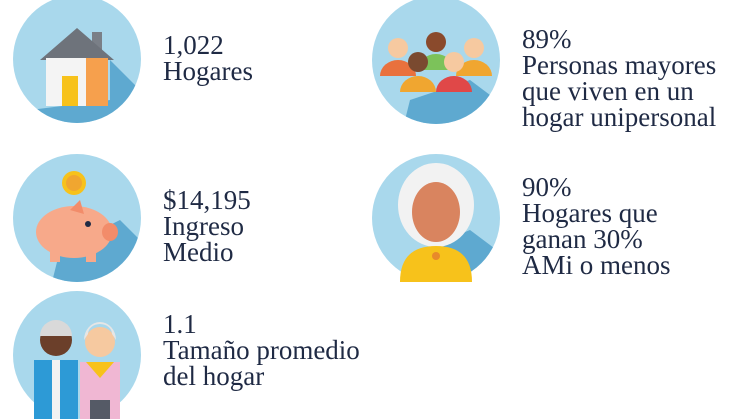 The width and height of the screenshot is (756, 419). What do you see at coordinates (596, 265) in the screenshot?
I see `stat-label: AMi o menos` at bounding box center [596, 265].